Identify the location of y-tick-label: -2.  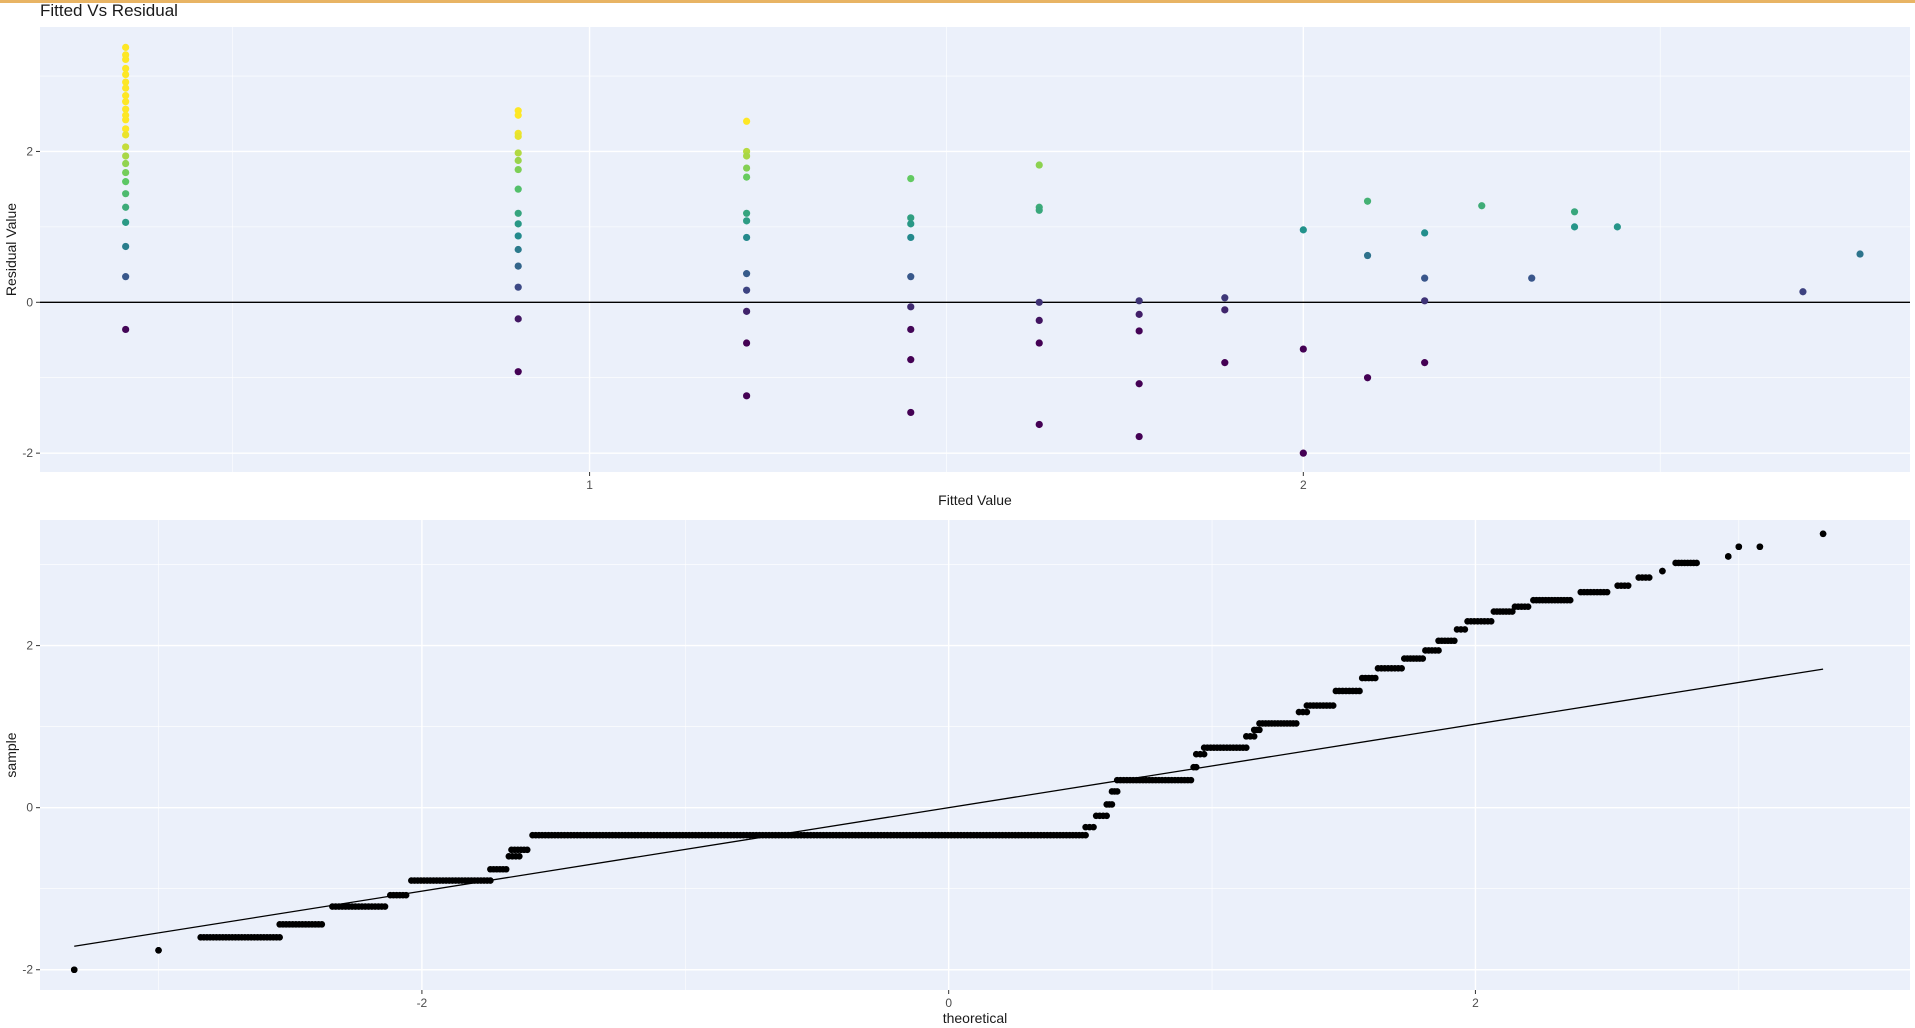
(27, 453).